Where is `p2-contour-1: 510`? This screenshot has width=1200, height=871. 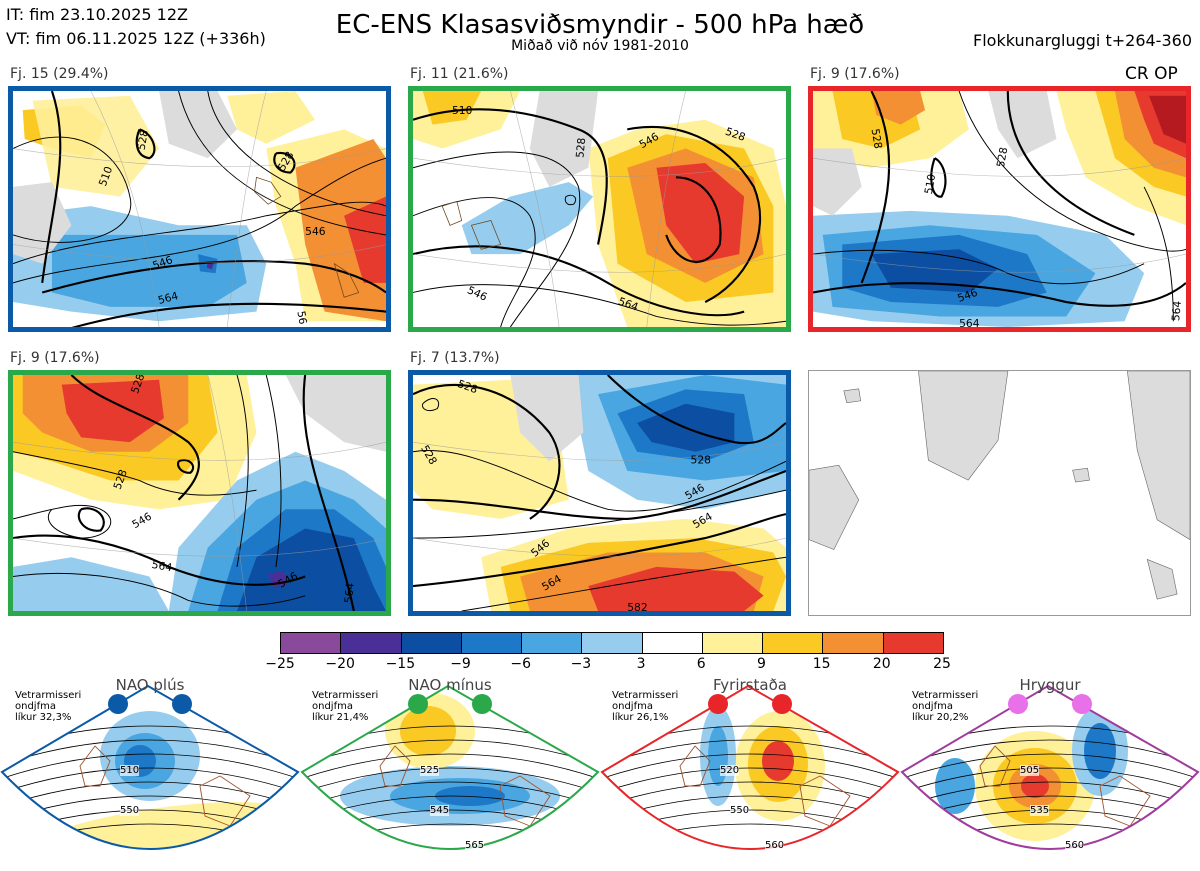
p2-contour-1: 510 is located at coordinates (462, 110).